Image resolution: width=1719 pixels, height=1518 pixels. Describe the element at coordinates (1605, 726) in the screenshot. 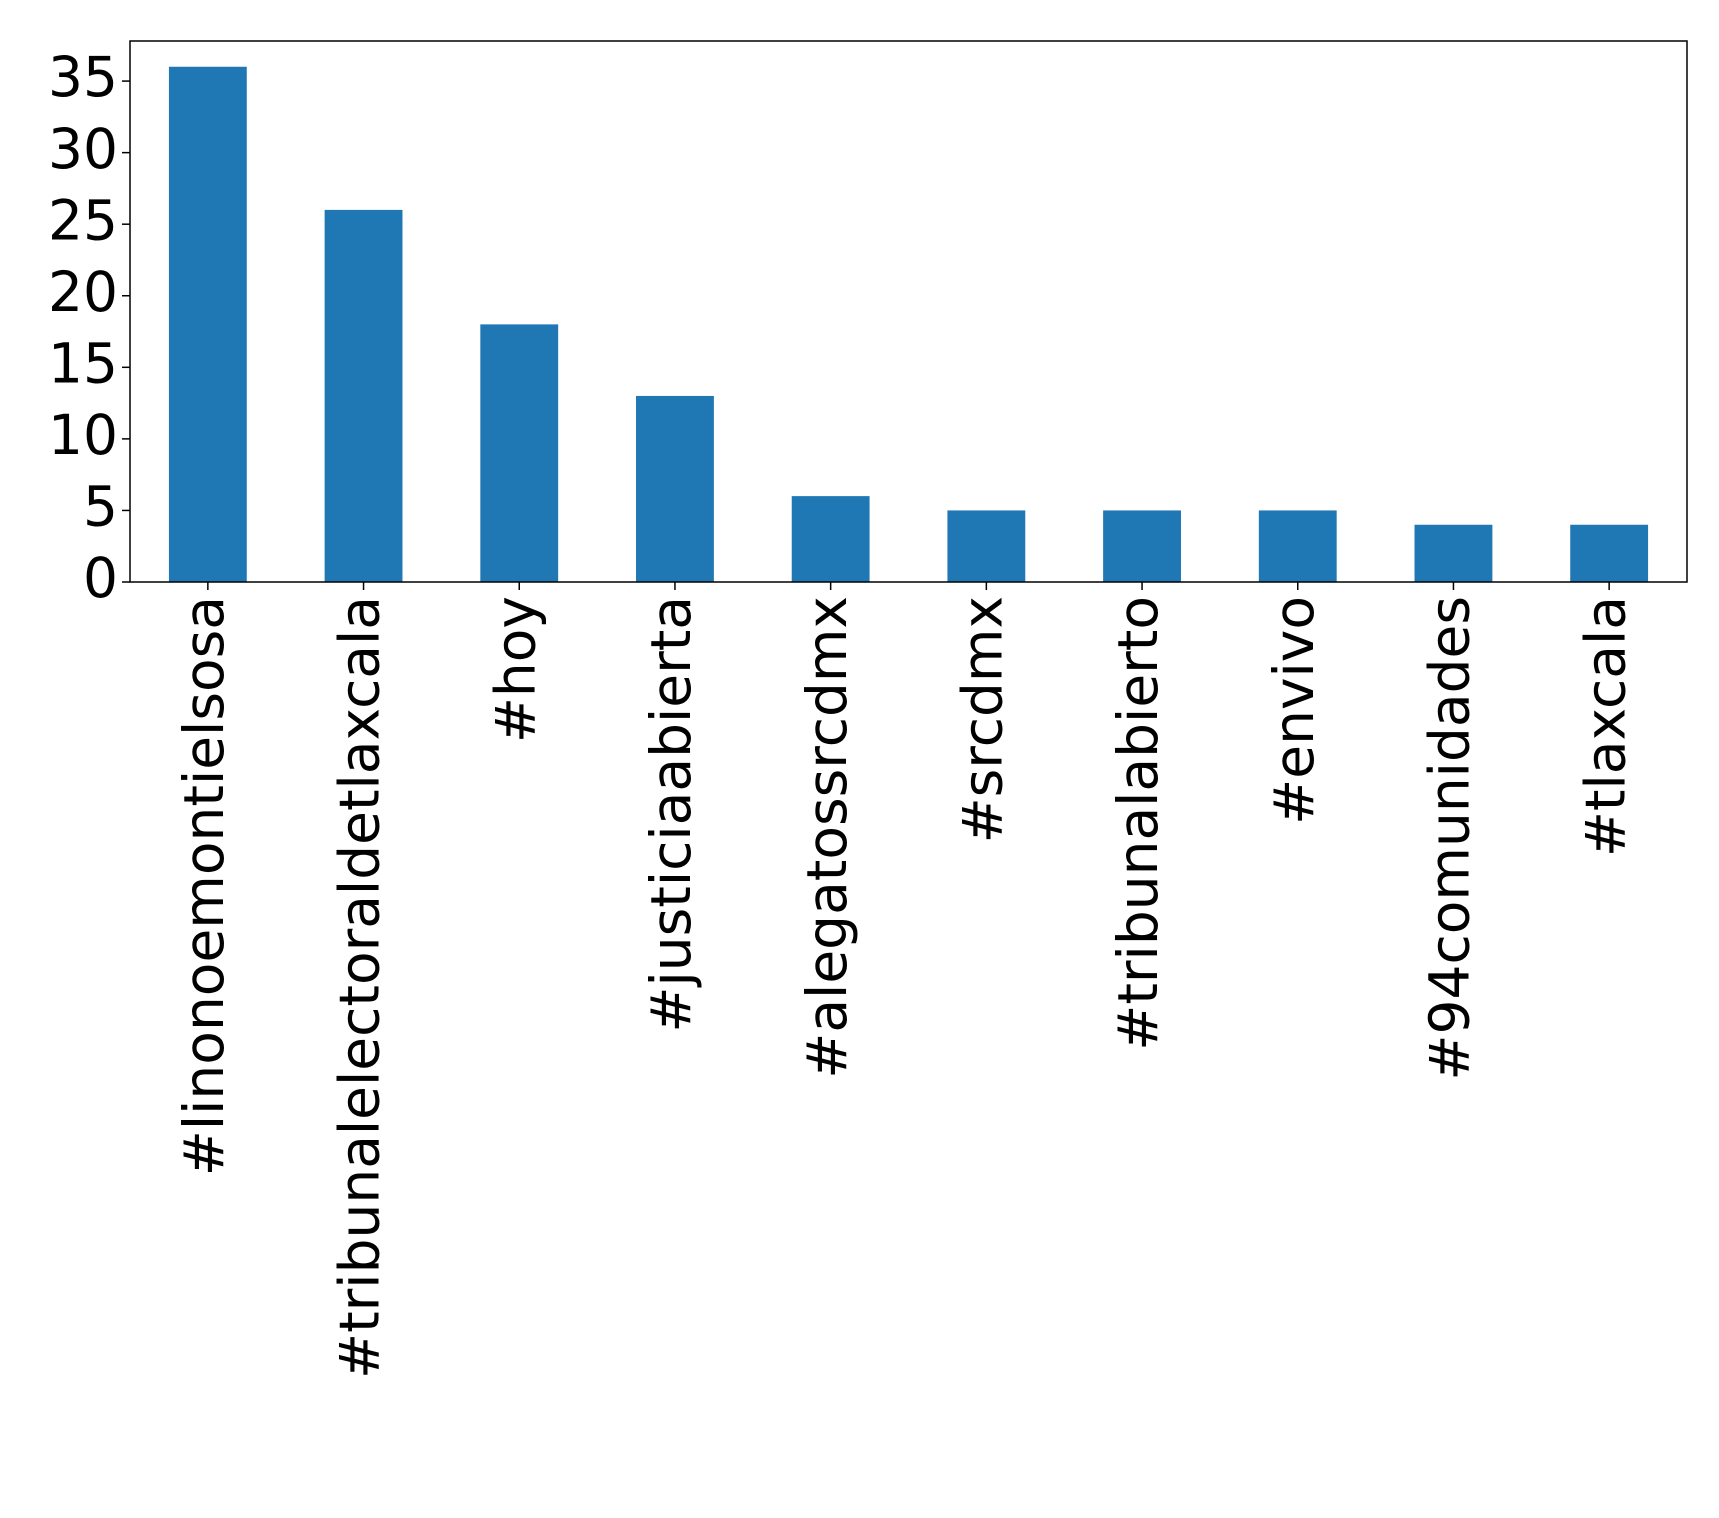

I see `x-tick-label: #tlaxcala` at that location.